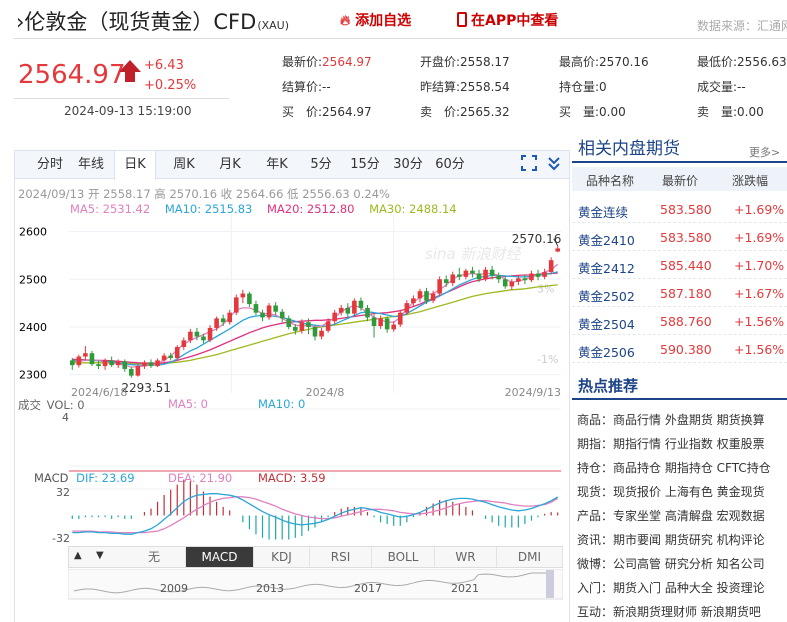 The image size is (787, 622). What do you see at coordinates (554, 163) in the screenshot?
I see `expand-icon` at bounding box center [554, 163].